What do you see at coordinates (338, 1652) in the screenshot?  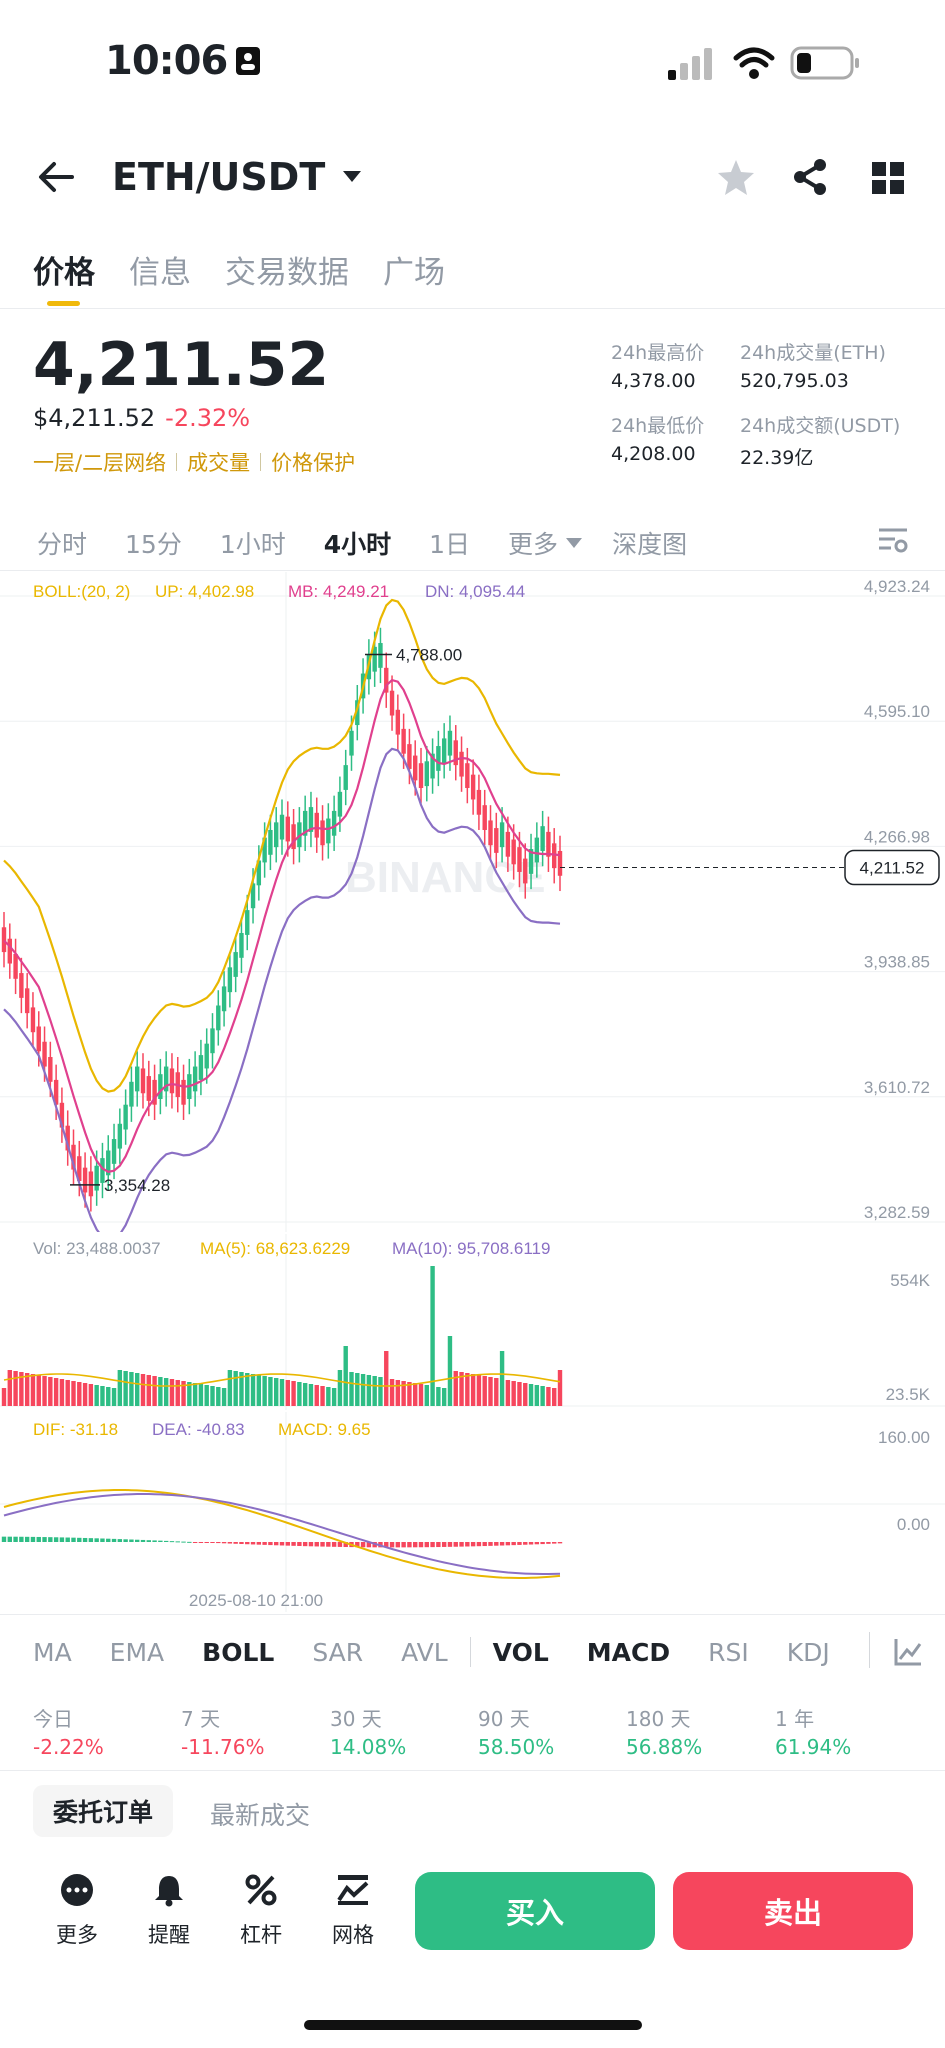 I see `indicator-sar: SAR` at bounding box center [338, 1652].